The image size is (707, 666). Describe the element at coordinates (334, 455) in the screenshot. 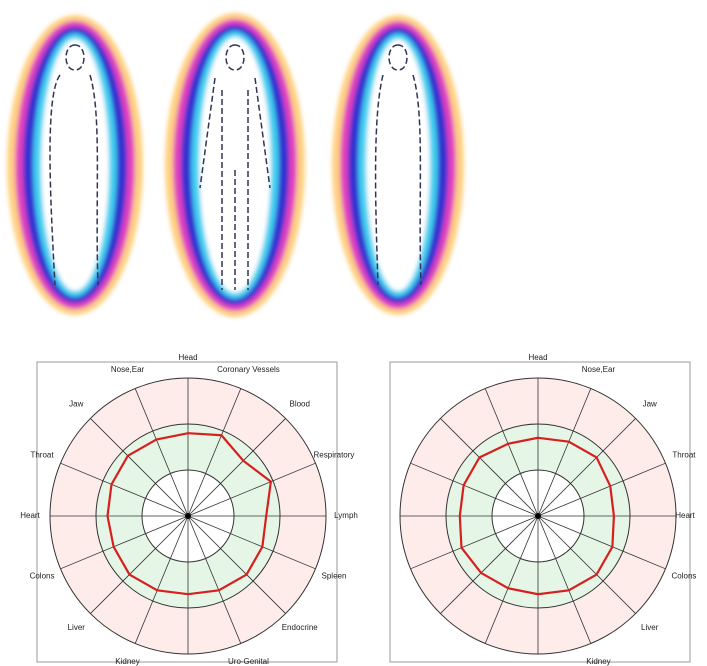

I see `axis-label: Respiratory` at that location.